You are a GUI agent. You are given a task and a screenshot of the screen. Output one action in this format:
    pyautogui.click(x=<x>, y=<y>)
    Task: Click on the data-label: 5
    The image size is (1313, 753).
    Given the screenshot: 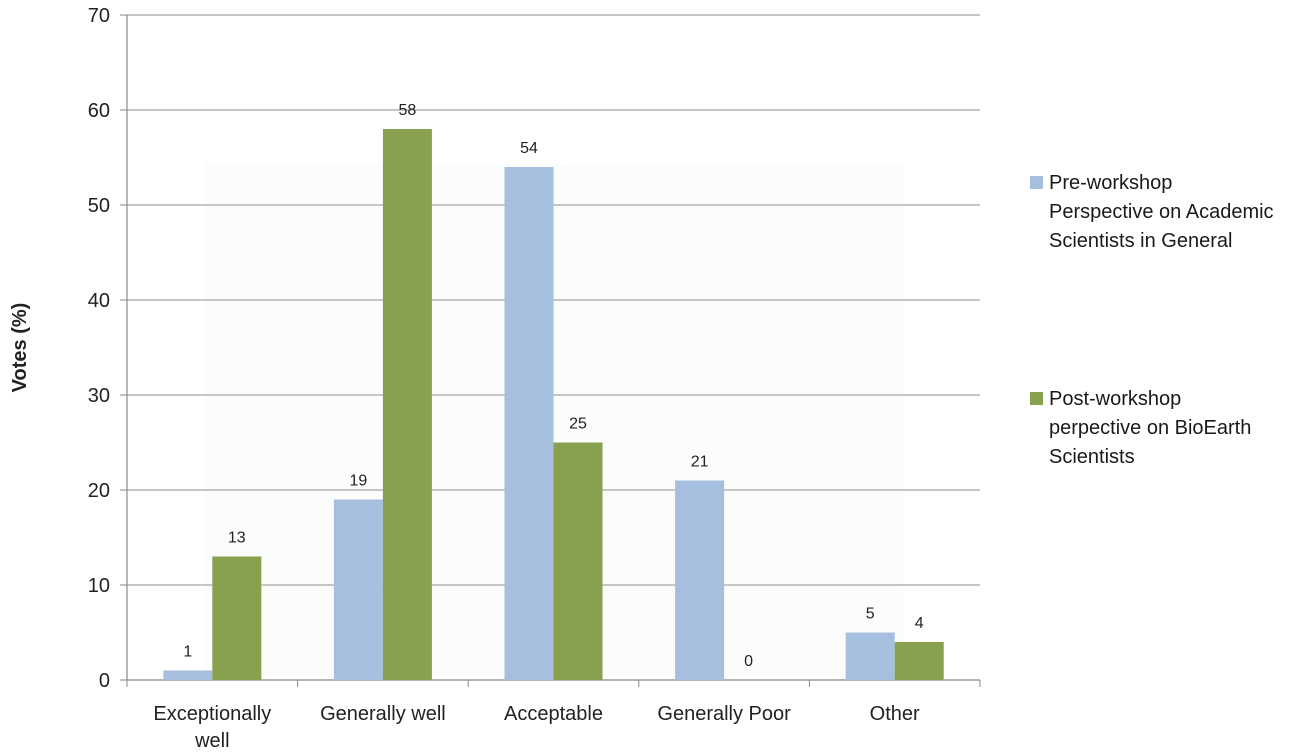 What is the action you would take?
    pyautogui.click(x=870, y=614)
    